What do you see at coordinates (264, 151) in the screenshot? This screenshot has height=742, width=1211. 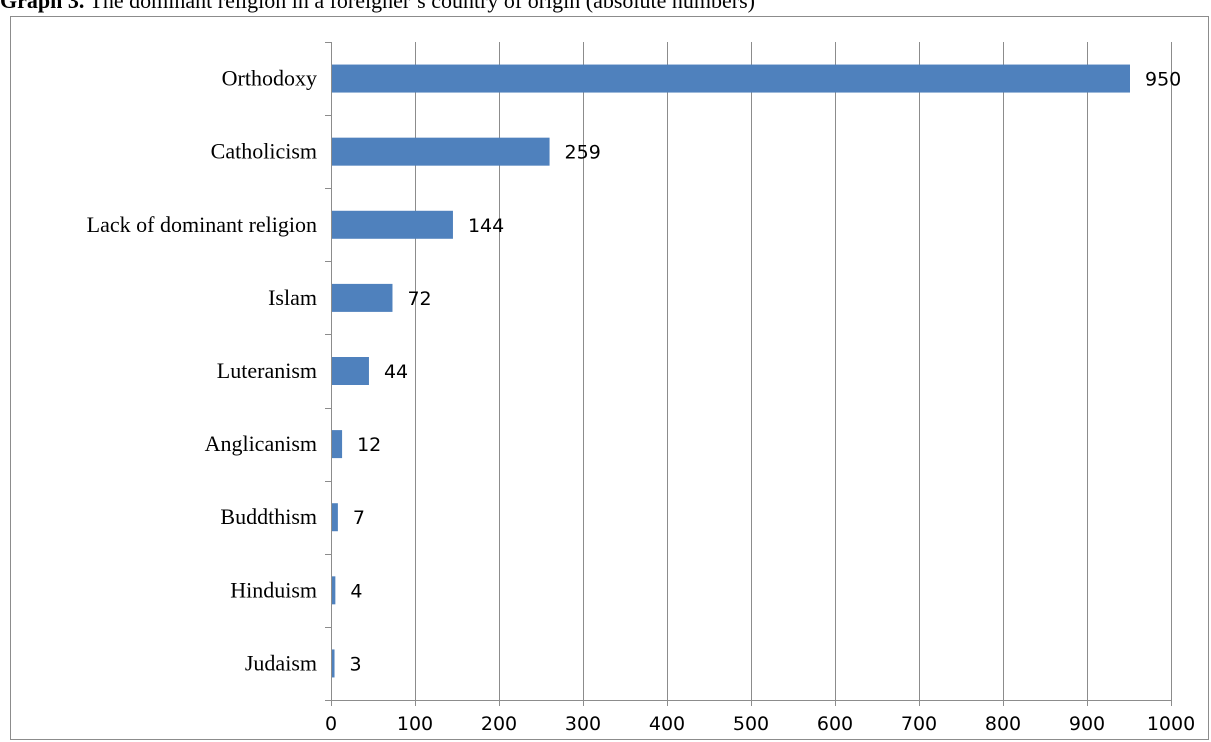 I see `category-label-catholicism: Catholicism` at bounding box center [264, 151].